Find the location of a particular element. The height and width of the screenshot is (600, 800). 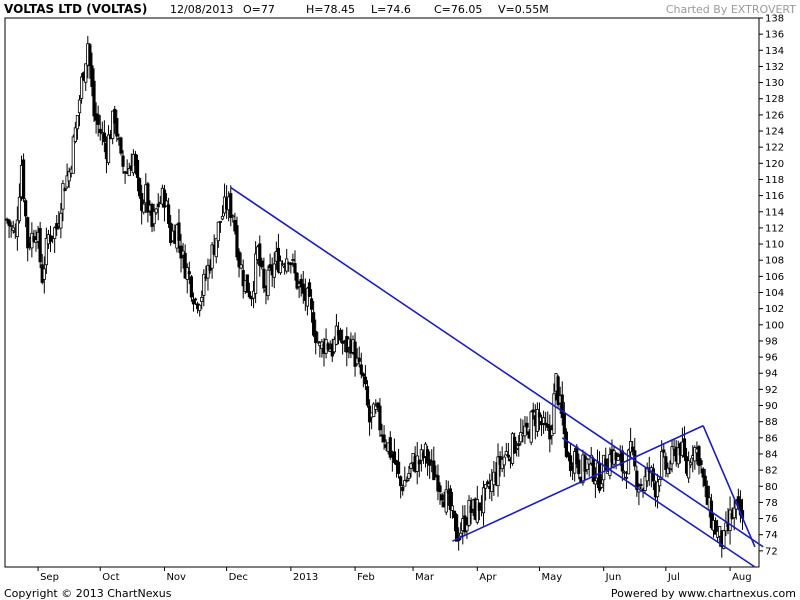

y-tick-label: 120 is located at coordinates (774, 164).